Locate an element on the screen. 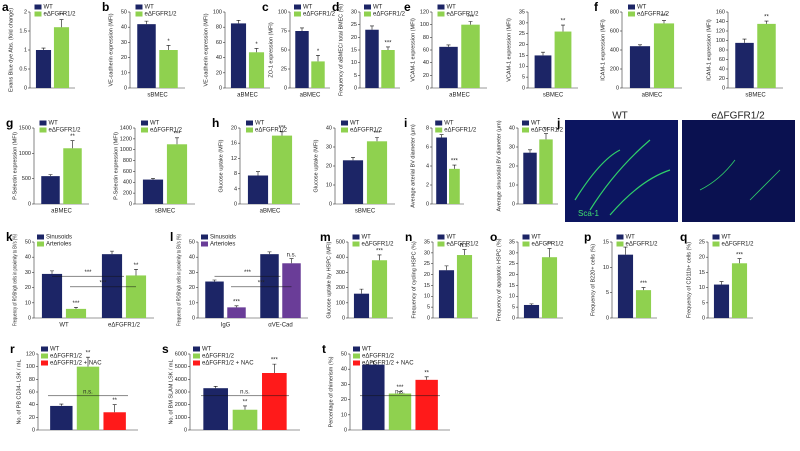  annotation: *** is located at coordinates (103, 283).